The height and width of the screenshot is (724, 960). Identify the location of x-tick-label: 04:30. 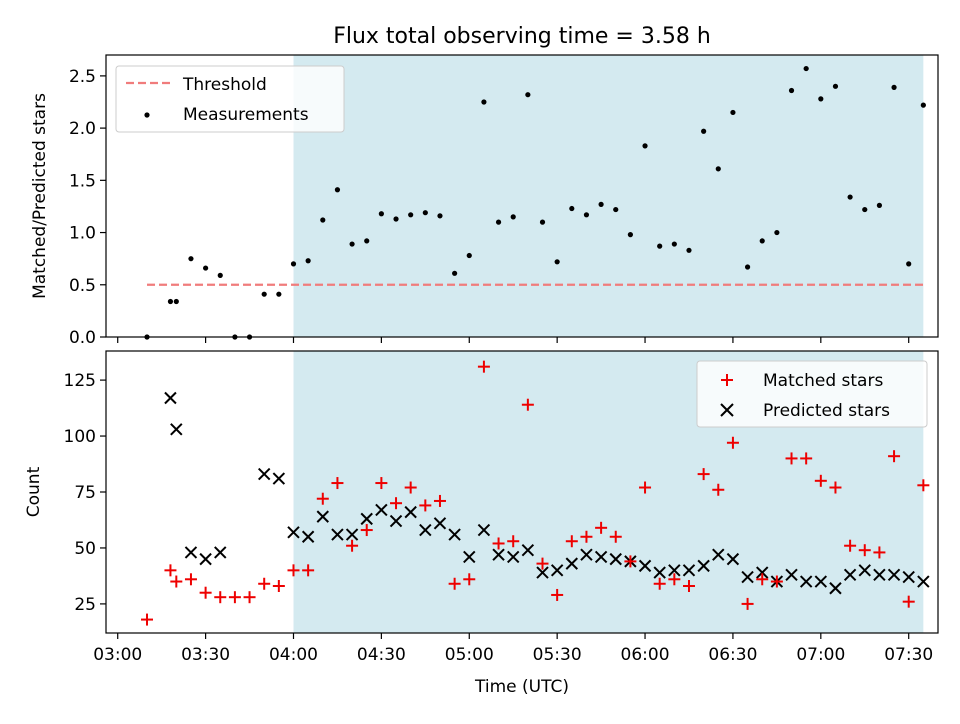
(381, 655).